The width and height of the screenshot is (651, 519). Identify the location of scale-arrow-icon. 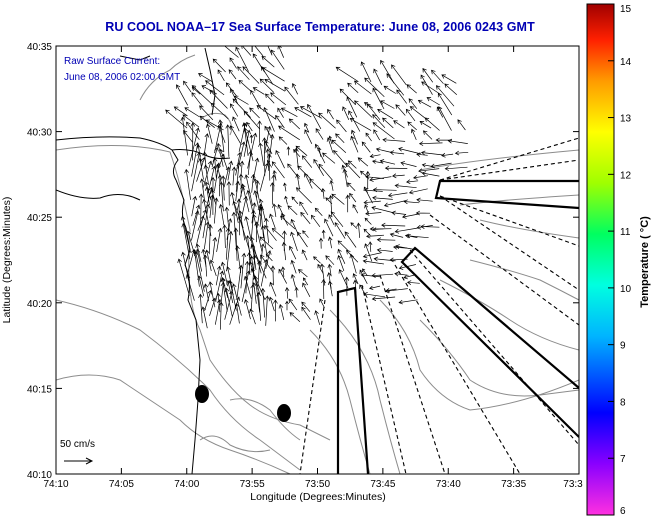
(79, 461).